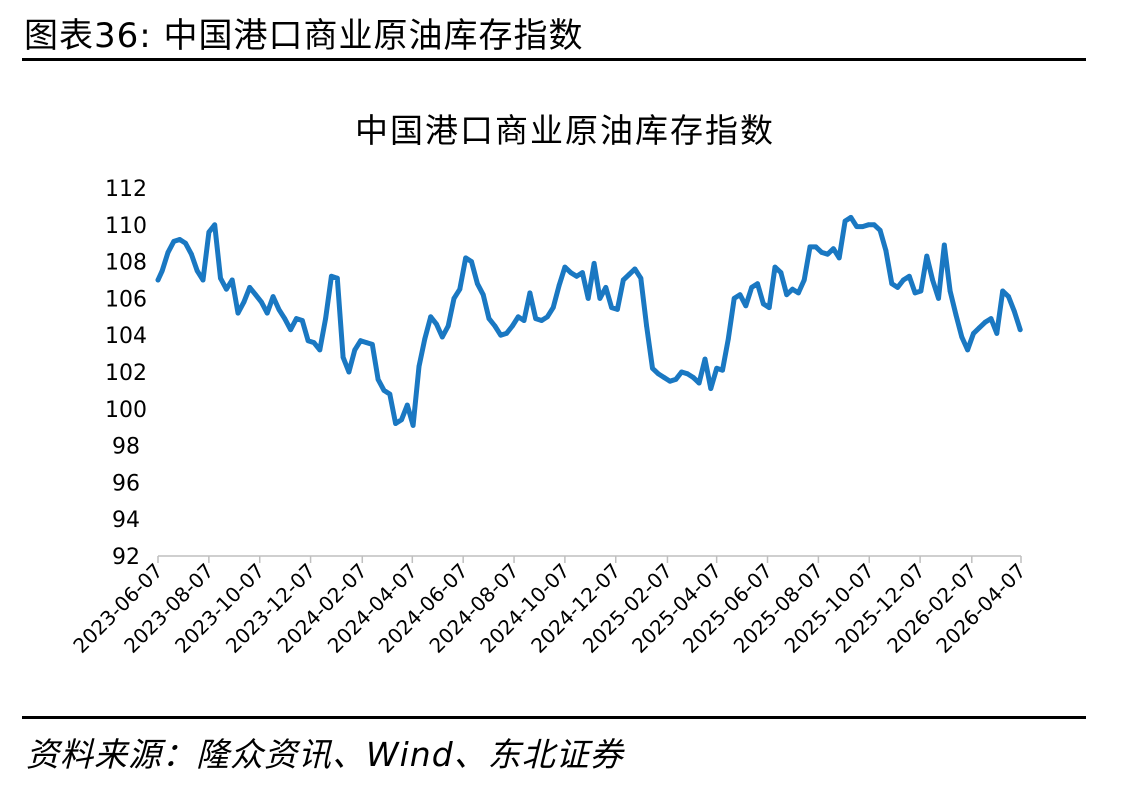  I want to click on y-axis-ticks: 92 94 96 98 100 102 104 106 108 110 112, so click(126, 373).